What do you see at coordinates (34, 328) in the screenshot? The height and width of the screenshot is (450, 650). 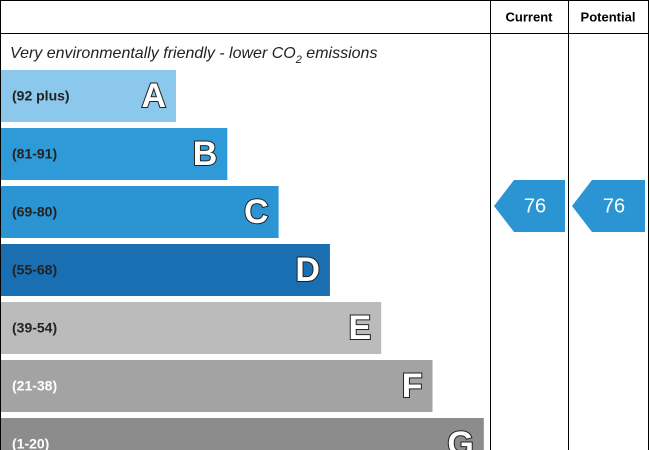 I see `band-range: (39-54)` at bounding box center [34, 328].